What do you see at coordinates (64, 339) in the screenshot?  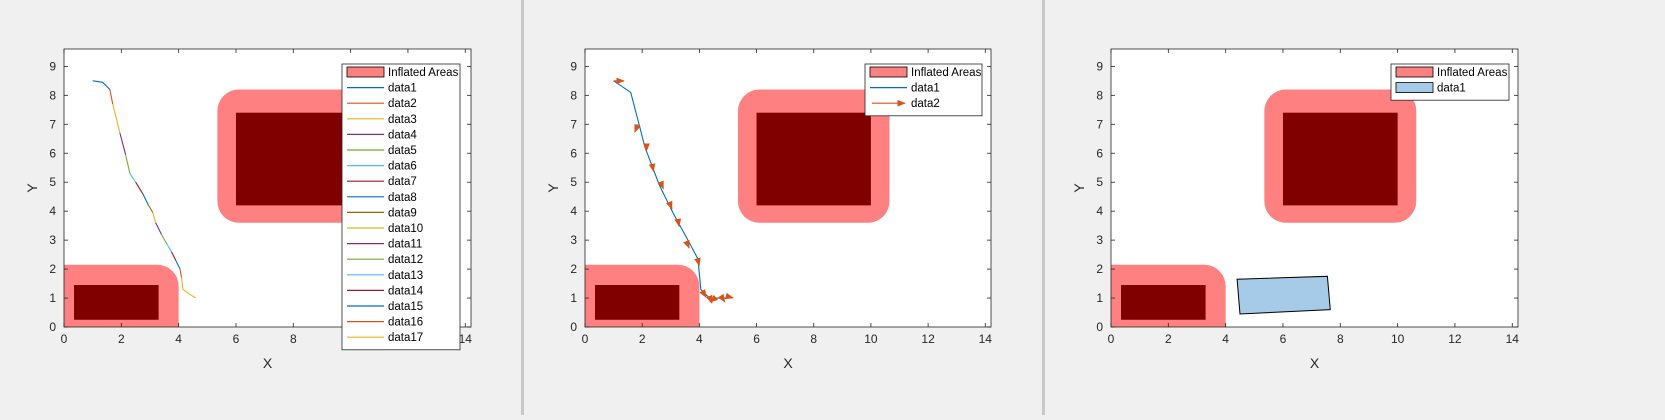 I see `x-tick-label: 0` at bounding box center [64, 339].